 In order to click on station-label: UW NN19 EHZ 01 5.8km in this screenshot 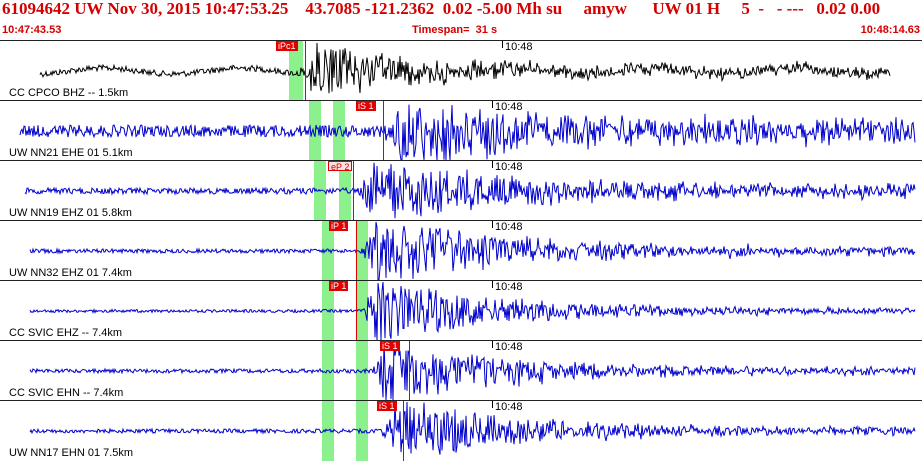, I will do `click(70, 213)`.